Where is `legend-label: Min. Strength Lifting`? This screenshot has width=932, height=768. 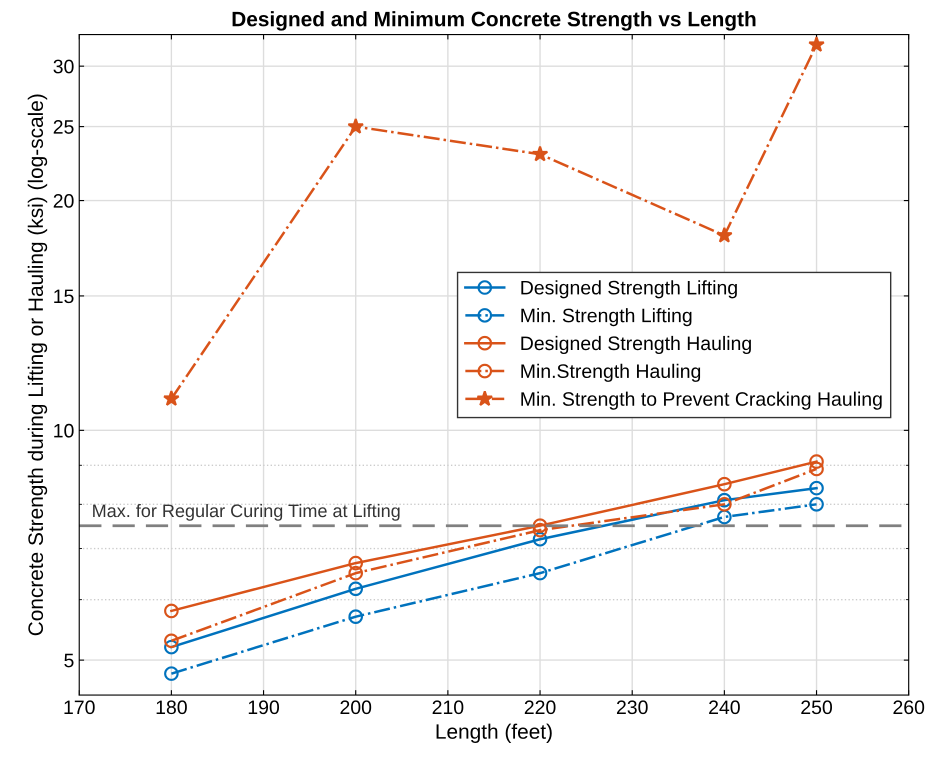
legend-label: Min. Strength Lifting is located at coordinates (606, 317).